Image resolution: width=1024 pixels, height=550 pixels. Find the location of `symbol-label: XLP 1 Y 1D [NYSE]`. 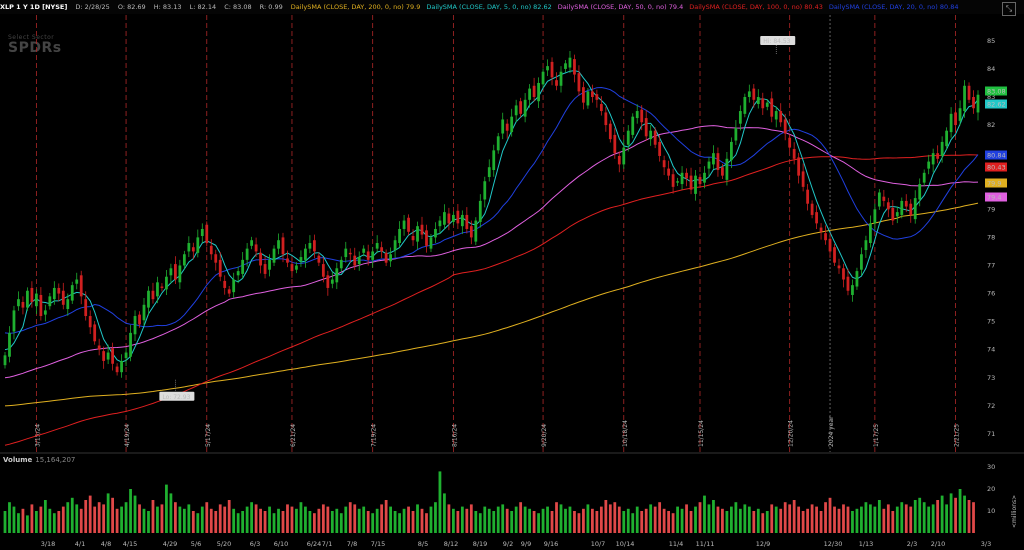

symbol-label: XLP 1 Y 1D [NYSE] is located at coordinates (34, 7).